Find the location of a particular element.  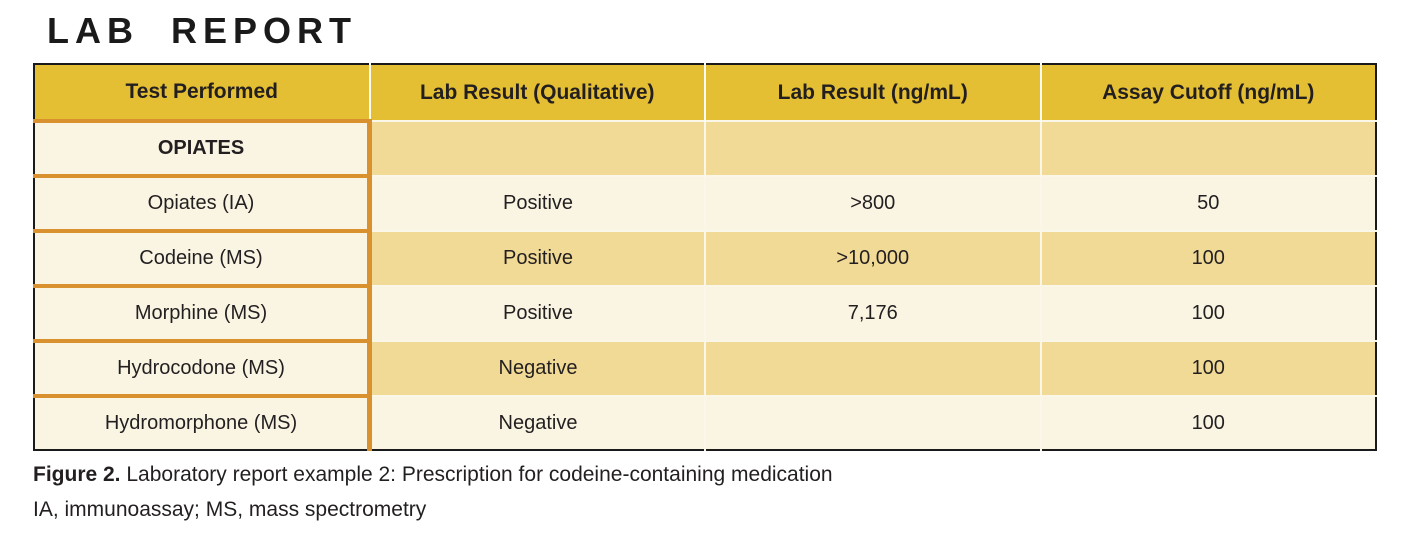

cell-qualitative is located at coordinates (536, 148).